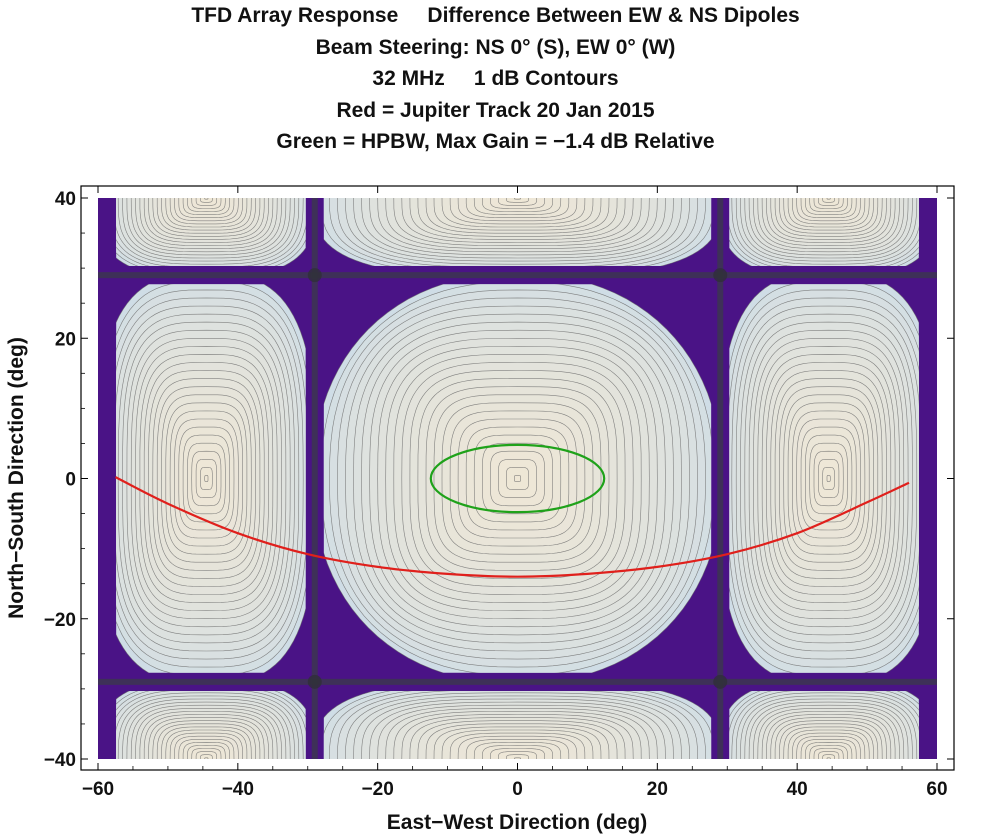 Image resolution: width=991 pixels, height=838 pixels. What do you see at coordinates (797, 789) in the screenshot?
I see `x-tick-label: 40` at bounding box center [797, 789].